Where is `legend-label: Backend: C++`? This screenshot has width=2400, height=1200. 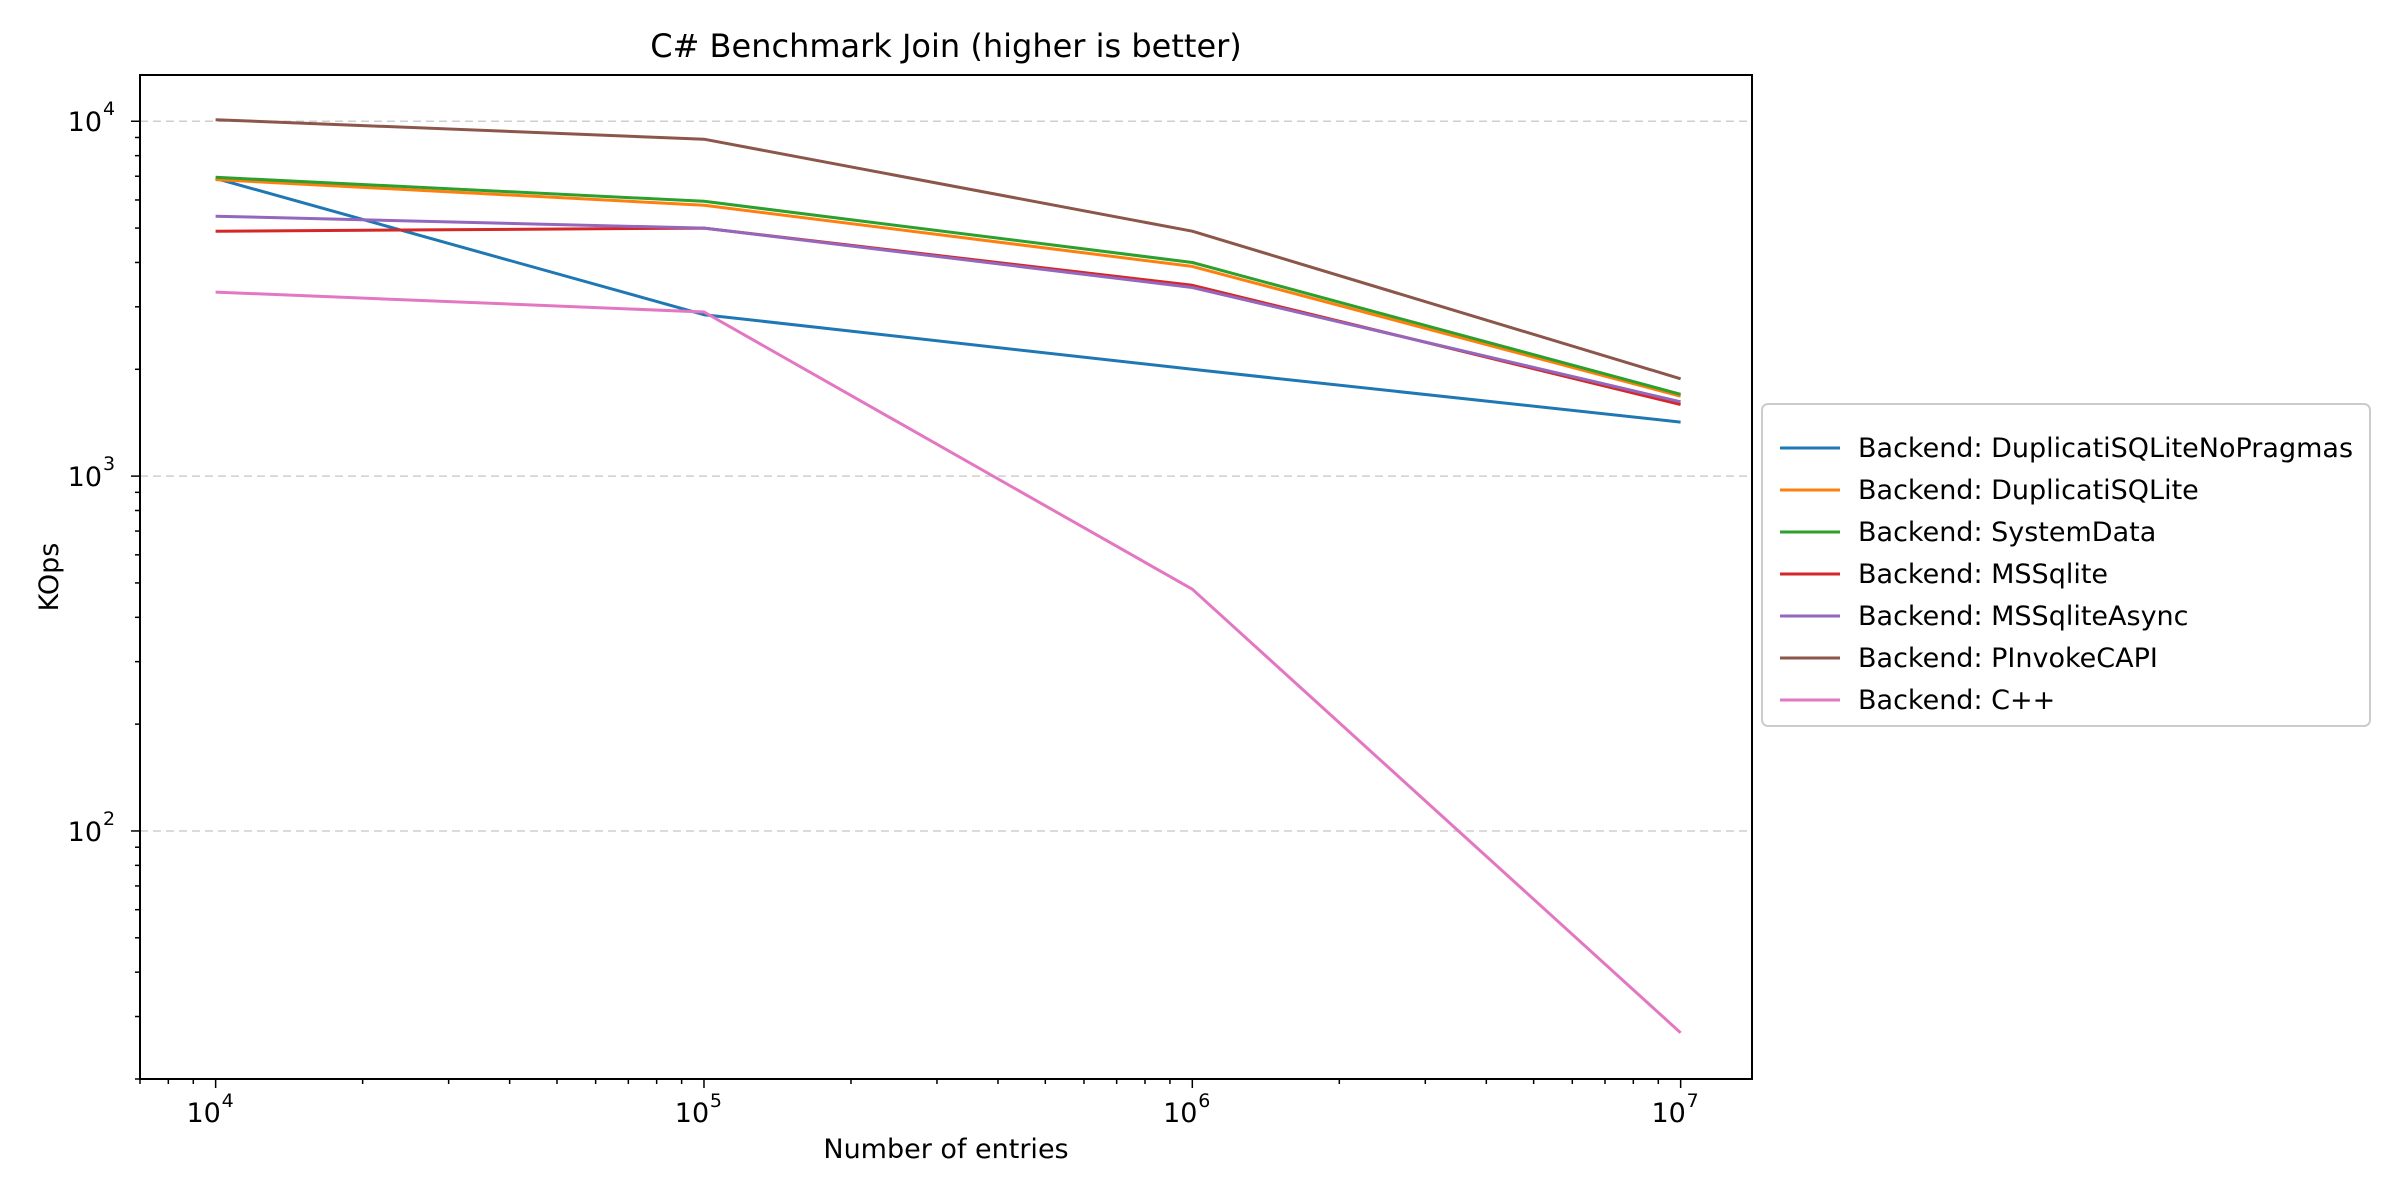 legend-label: Backend: C++ is located at coordinates (1956, 700).